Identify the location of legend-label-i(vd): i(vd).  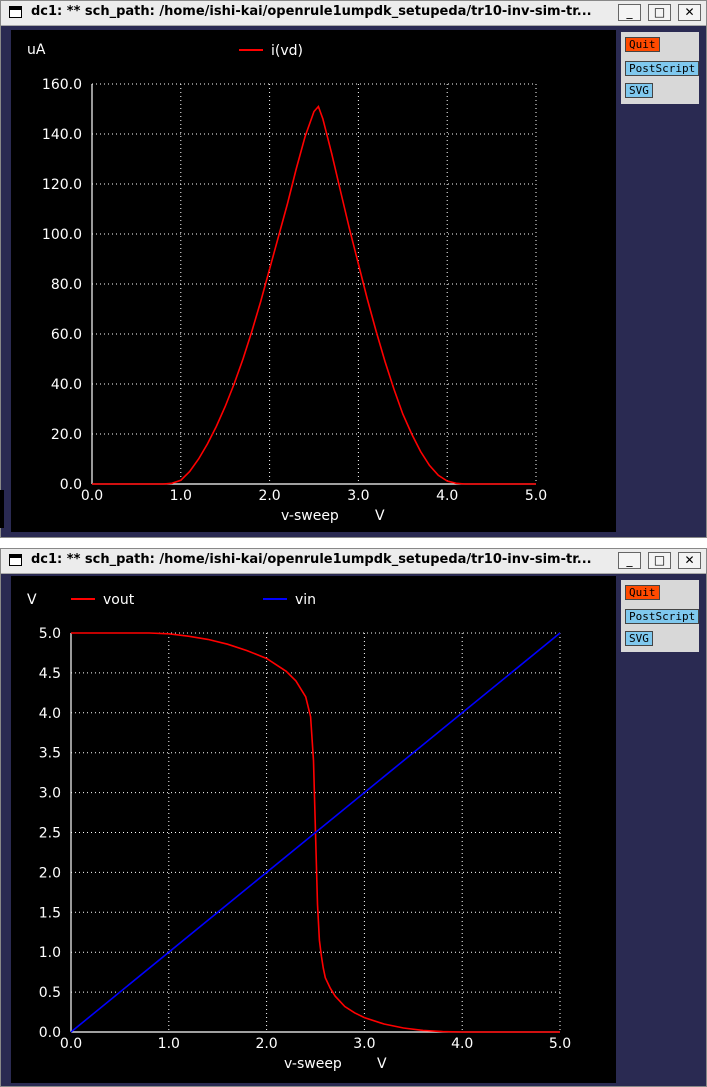
(287, 51).